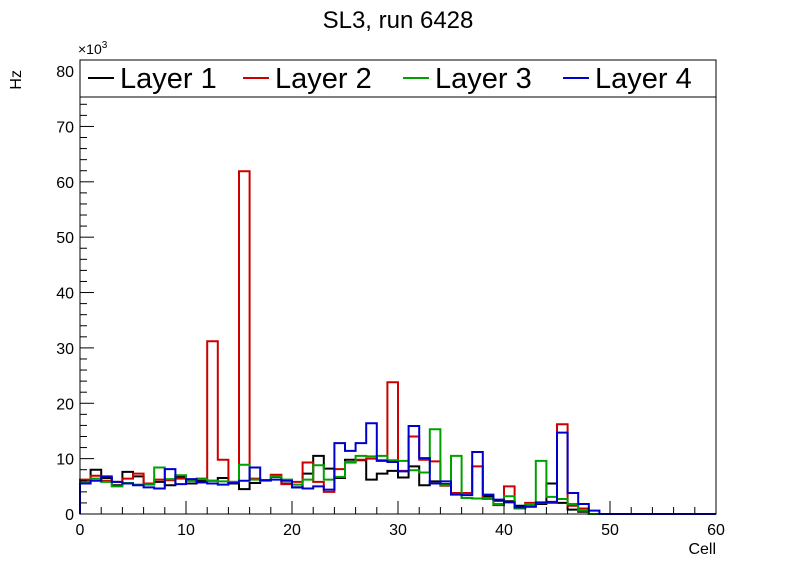  I want to click on y-axis-multiplier: ×10³, so click(93, 48).